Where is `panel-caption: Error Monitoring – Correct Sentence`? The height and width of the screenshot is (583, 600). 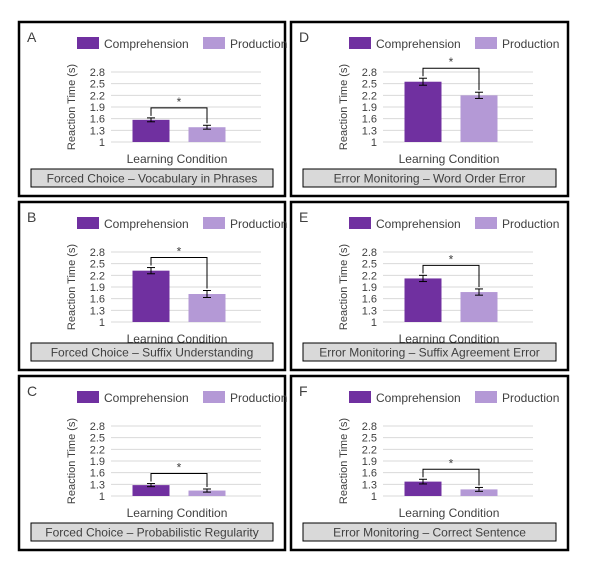 panel-caption: Error Monitoring – Correct Sentence is located at coordinates (429, 533).